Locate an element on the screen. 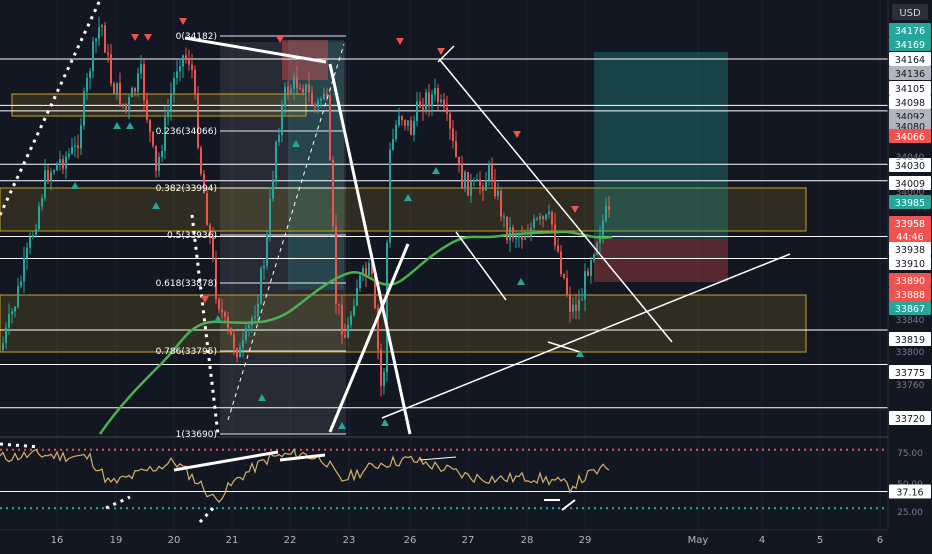  oscillator-line is located at coordinates (305, 475).